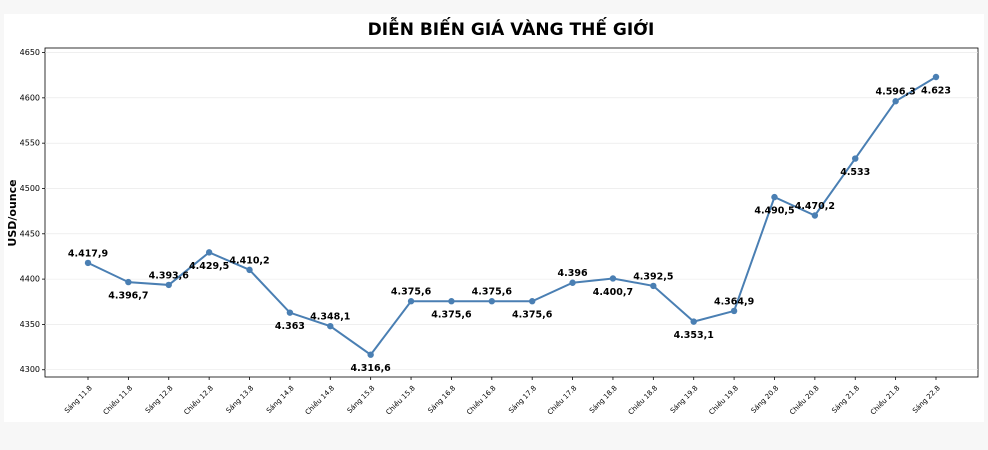 This screenshot has width=988, height=450. What do you see at coordinates (30, 279) in the screenshot?
I see `y-tick-label: 4400` at bounding box center [30, 279].